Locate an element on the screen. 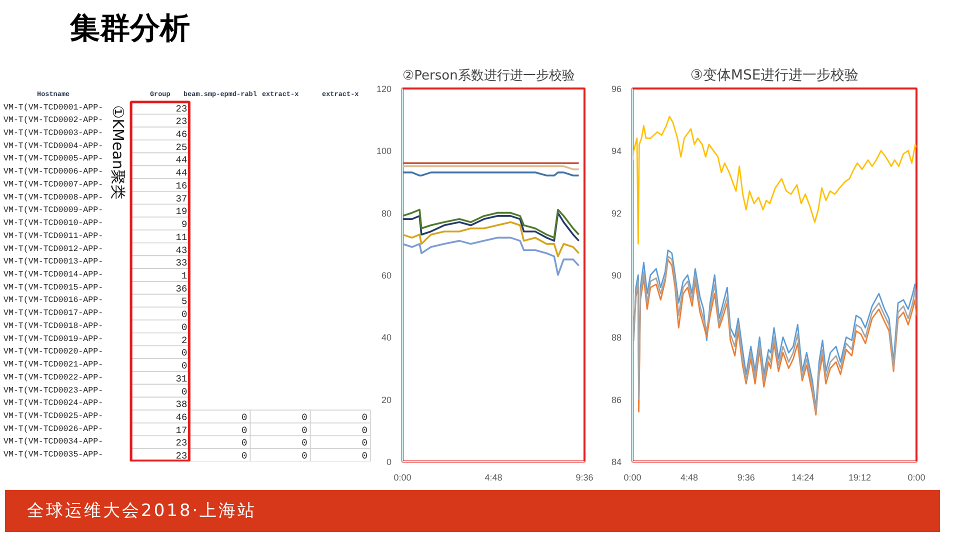 The image size is (955, 536). y-tick-label: VM-T(VM-TCD0009-APP- is located at coordinates (54, 210).